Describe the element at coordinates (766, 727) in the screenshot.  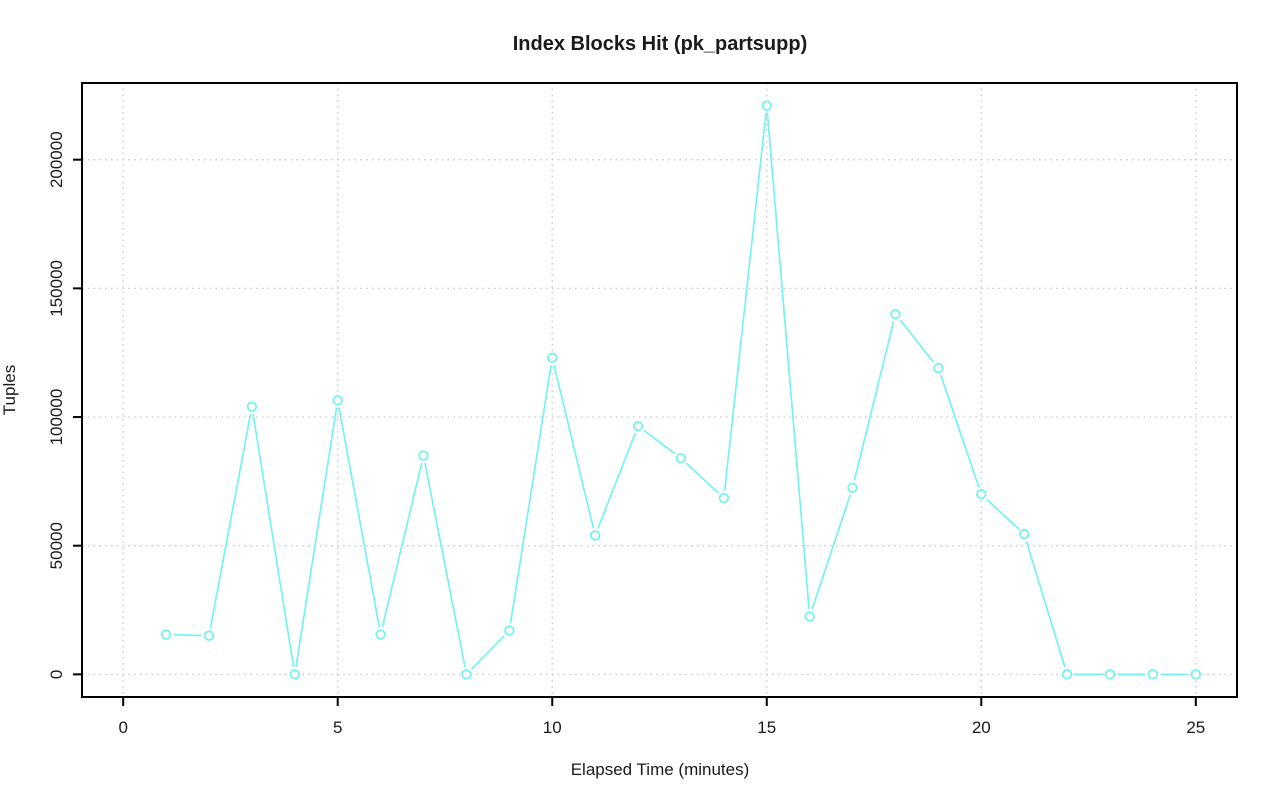
I see `x-tick-label: 15` at that location.